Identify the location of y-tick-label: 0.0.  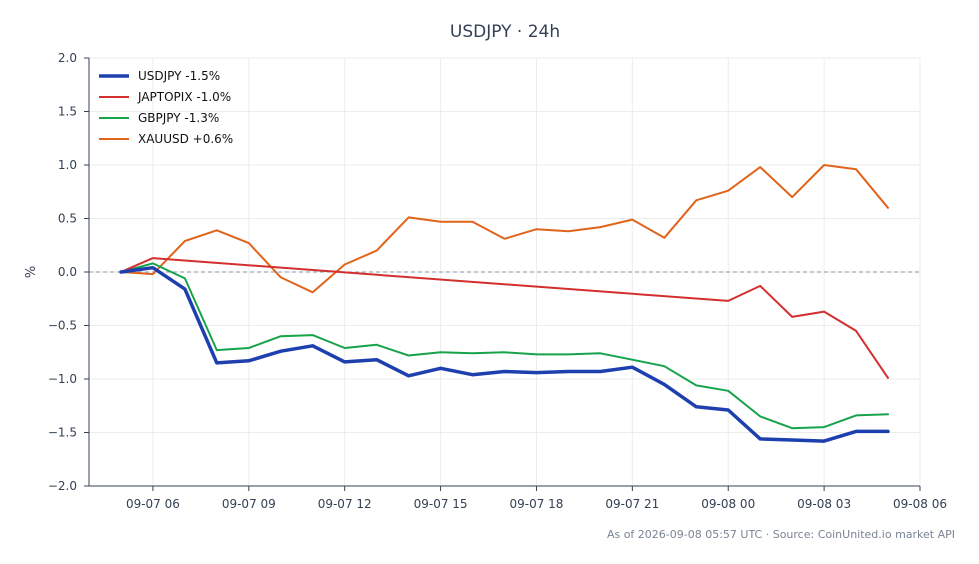
(67, 272).